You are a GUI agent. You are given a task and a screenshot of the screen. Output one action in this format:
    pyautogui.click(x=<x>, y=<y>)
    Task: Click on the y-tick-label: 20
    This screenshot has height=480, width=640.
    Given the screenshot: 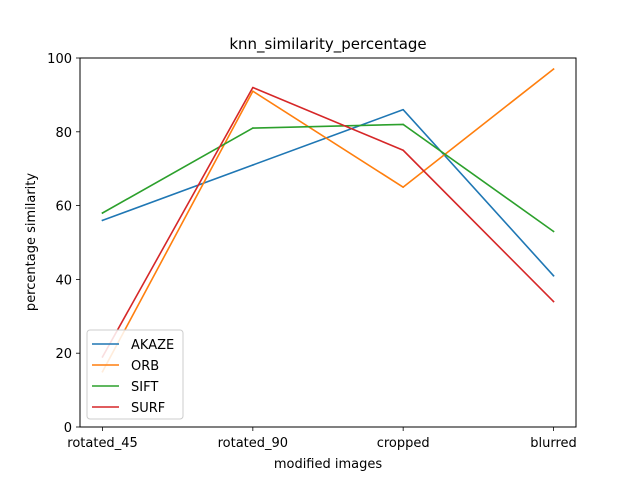 What is the action you would take?
    pyautogui.click(x=63, y=354)
    